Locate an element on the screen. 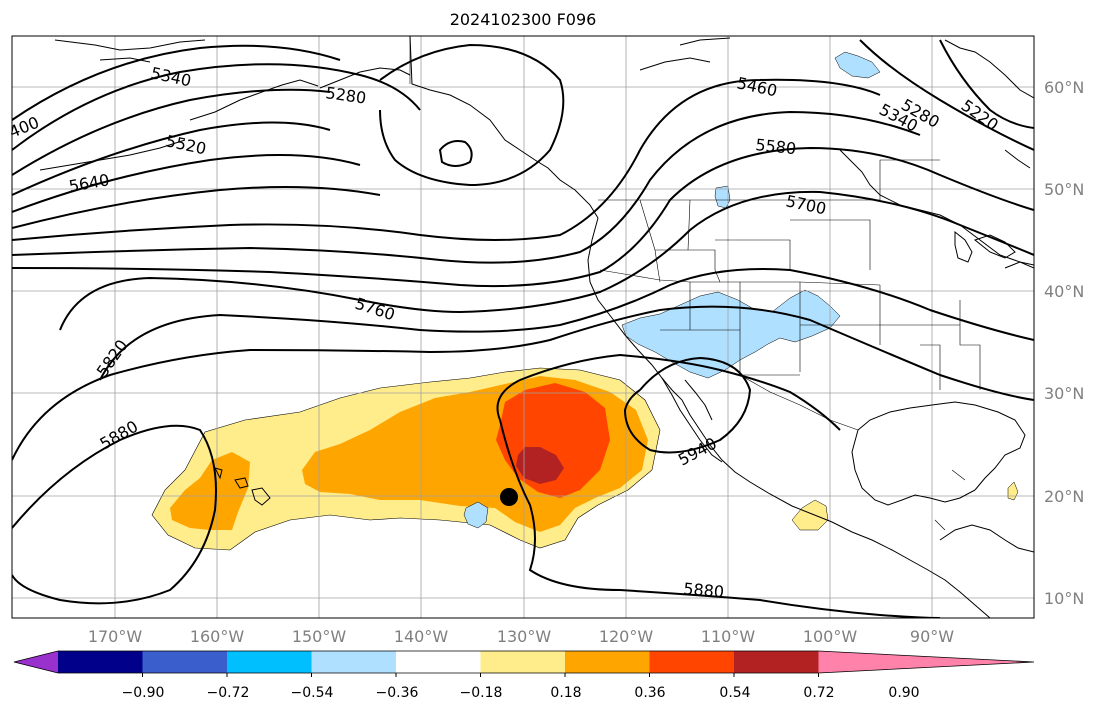  colorbar-outline is located at coordinates (524, 662).